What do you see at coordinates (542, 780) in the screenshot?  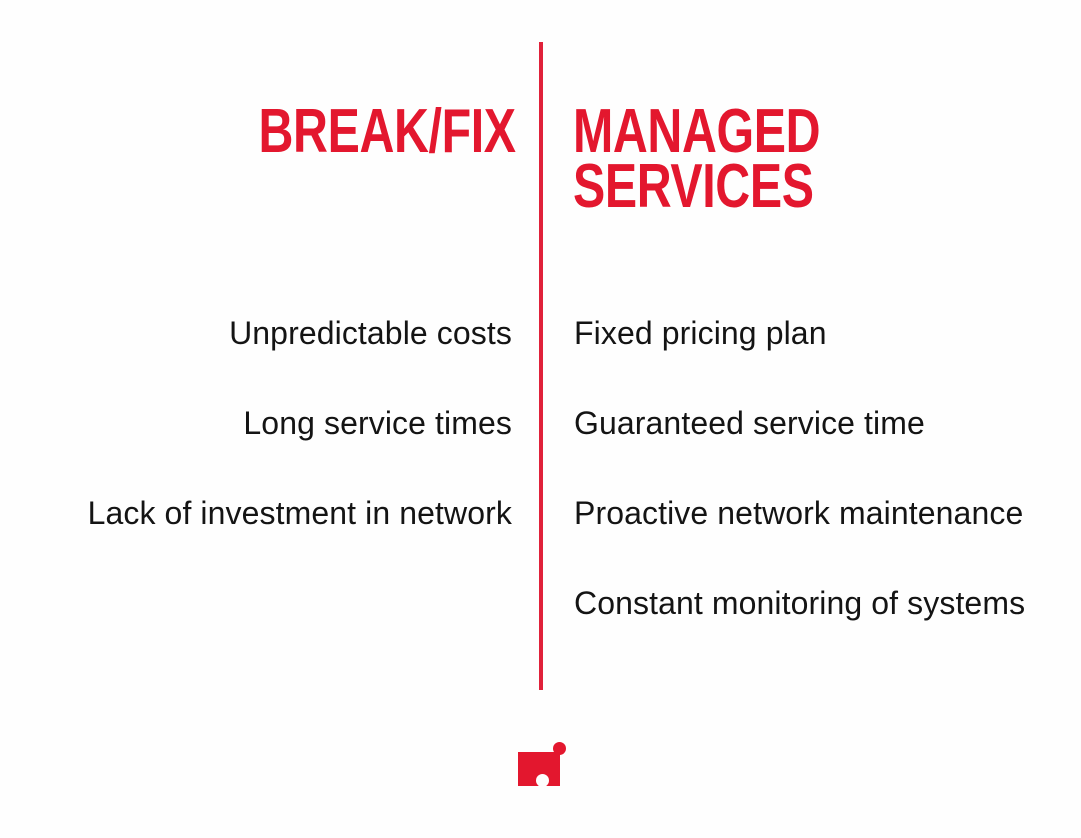 I see `logo-circle-cutout-icon` at bounding box center [542, 780].